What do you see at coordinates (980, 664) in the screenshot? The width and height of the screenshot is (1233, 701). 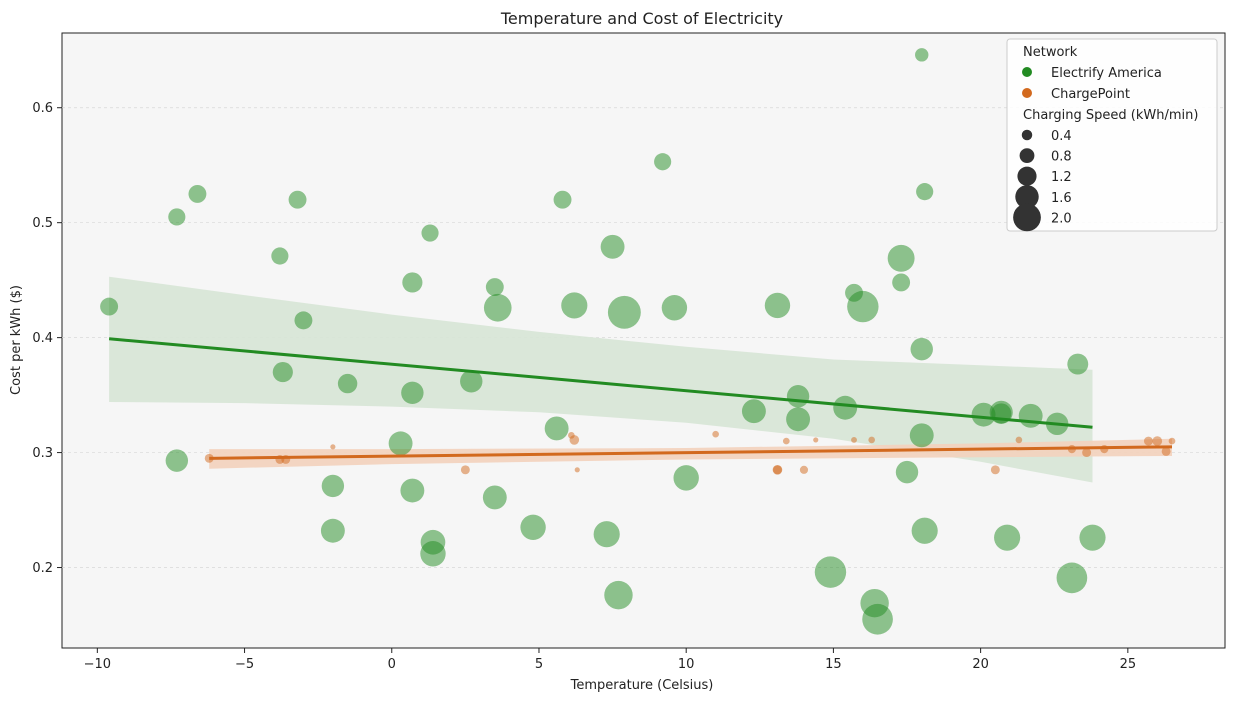 I see `x-tick-label: 20` at bounding box center [980, 664].